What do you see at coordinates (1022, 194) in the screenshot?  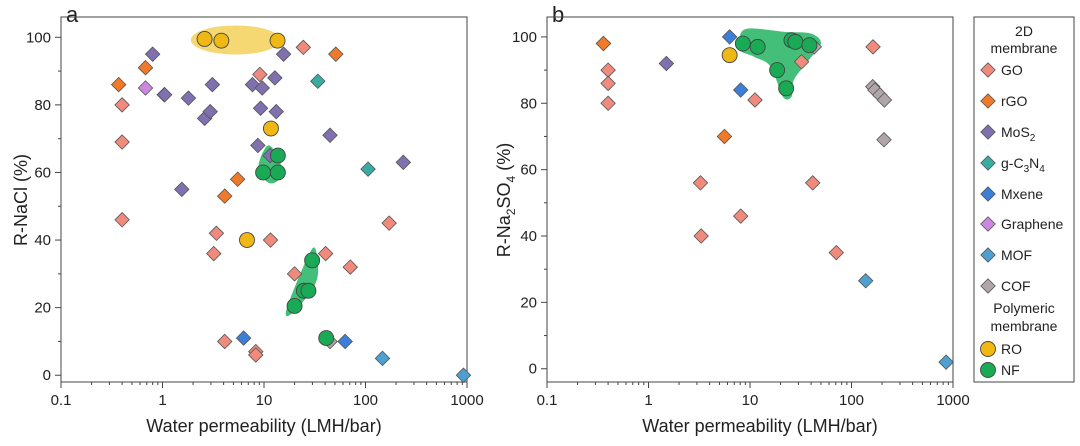 I see `legend-label-mxene: Mxene` at bounding box center [1022, 194].